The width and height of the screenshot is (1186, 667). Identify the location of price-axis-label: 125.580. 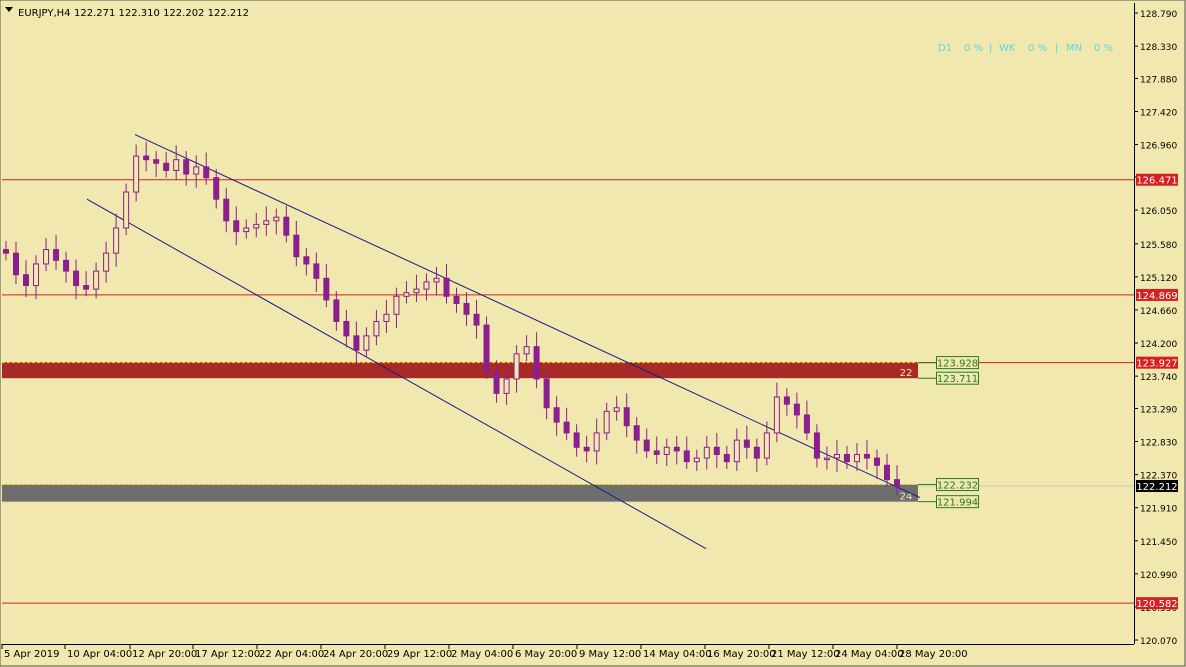
(1158, 246).